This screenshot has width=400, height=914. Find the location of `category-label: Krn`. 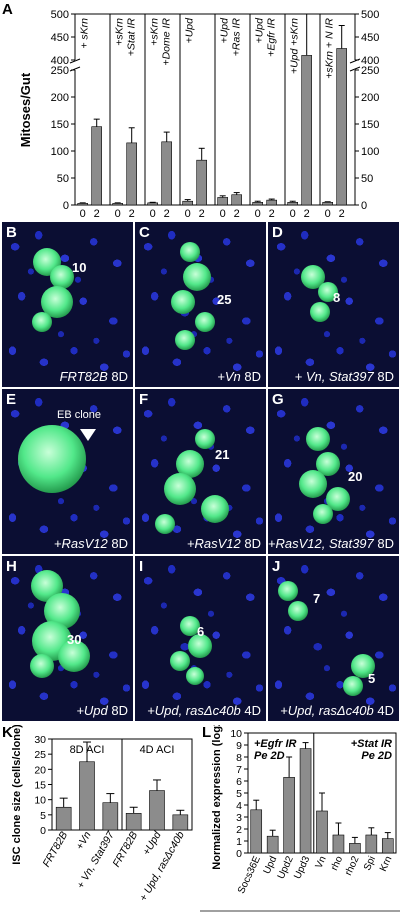

category-label: Krn is located at coordinates (386, 864).